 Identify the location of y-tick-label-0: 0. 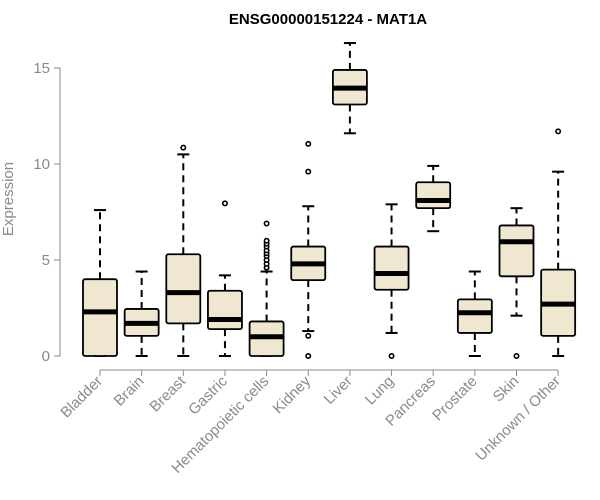
(46, 356).